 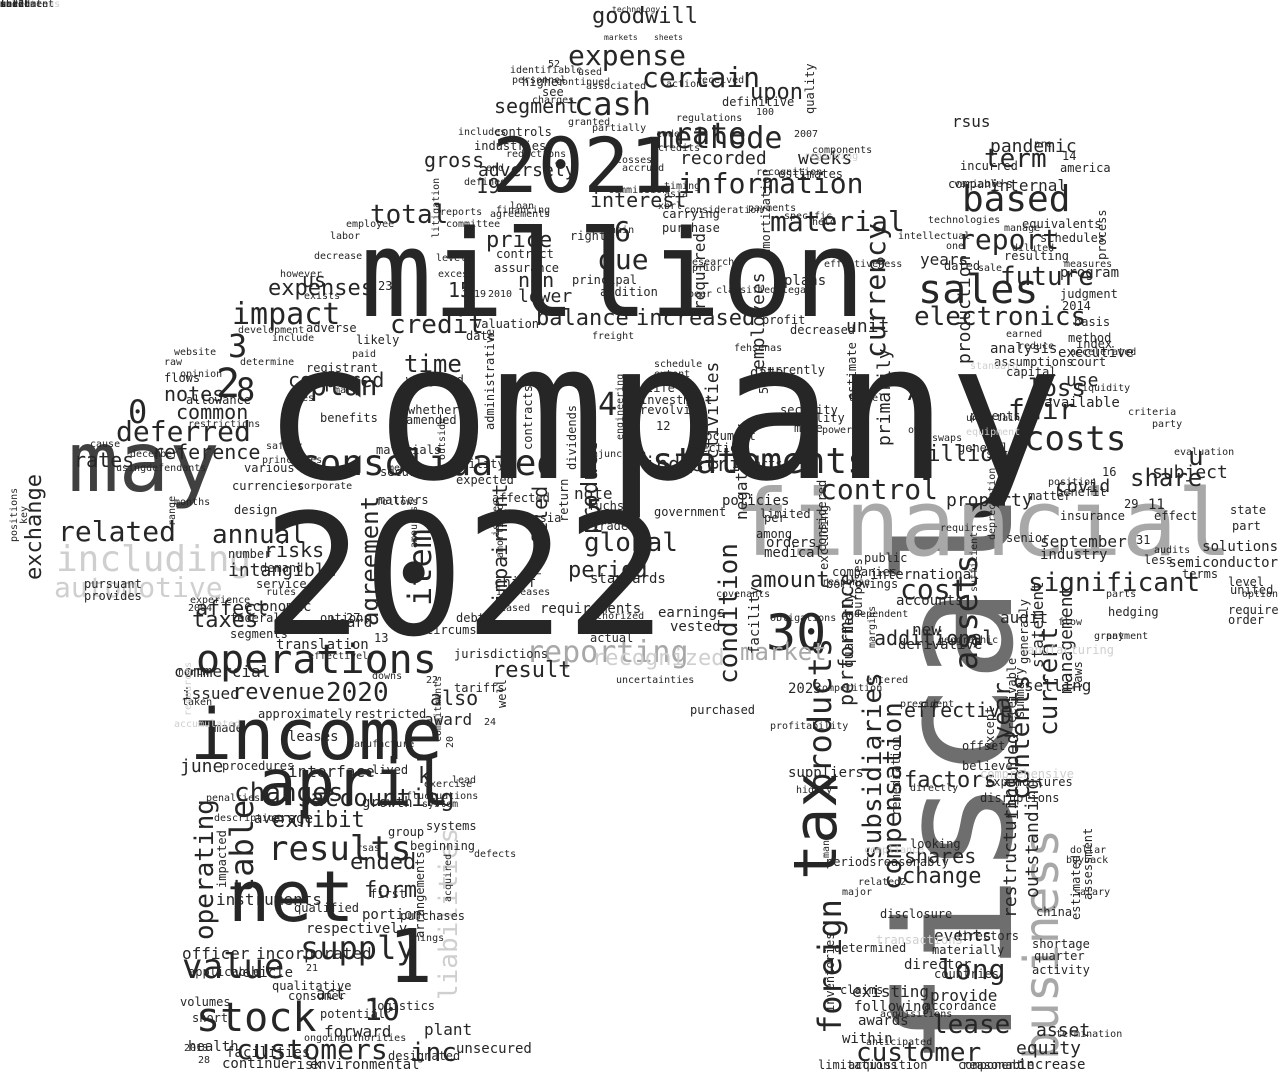 What do you see at coordinates (390, 770) in the screenshot?
I see `word-cloud-word: lived` at bounding box center [390, 770].